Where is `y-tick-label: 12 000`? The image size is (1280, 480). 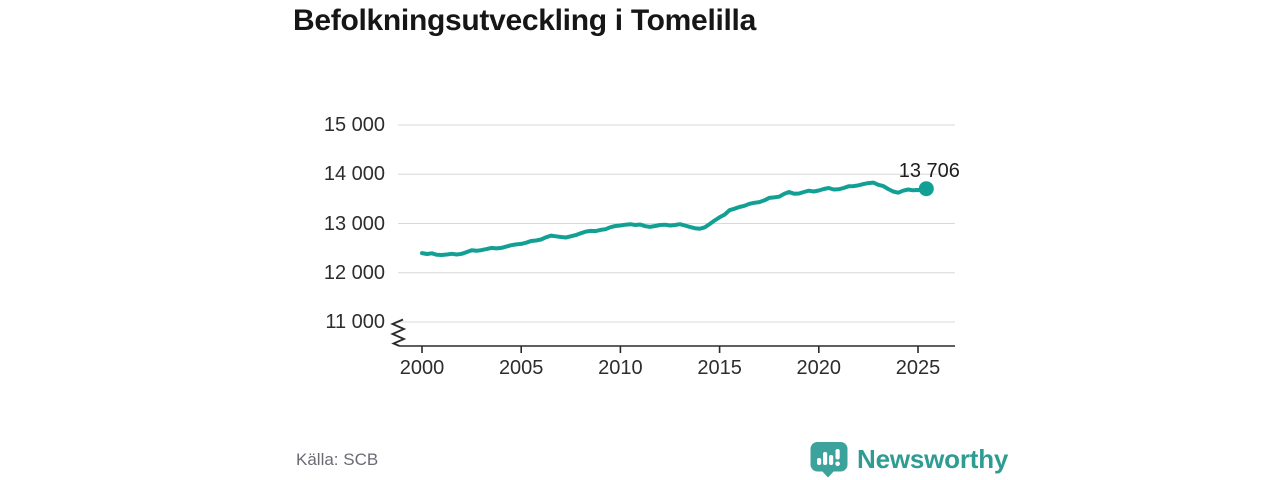 y-tick-label: 12 000 is located at coordinates (354, 272).